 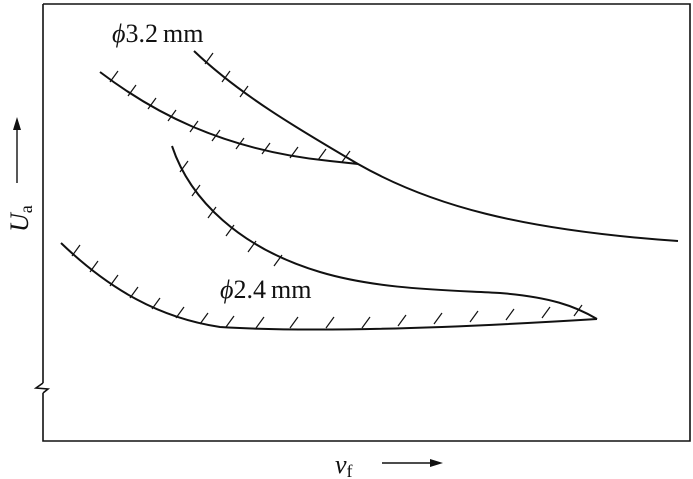 I want to click on curve-2-4-lower-boundary, so click(x=329, y=286).